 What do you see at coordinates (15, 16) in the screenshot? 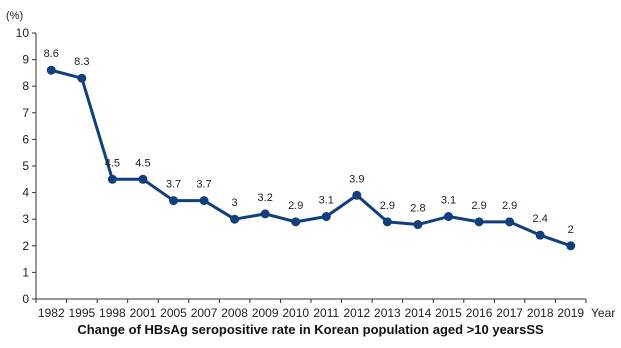
I see `y-axis-unit-label: (%)` at bounding box center [15, 16].